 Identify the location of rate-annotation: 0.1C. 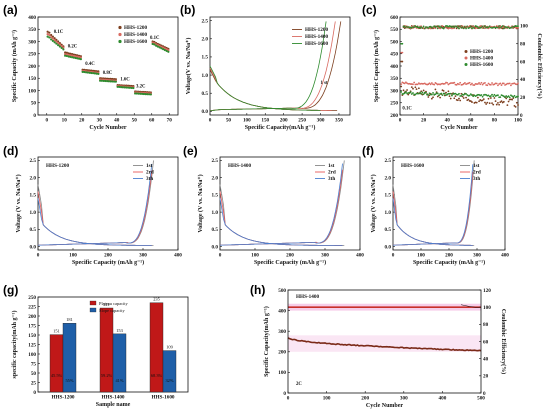
(155, 38).